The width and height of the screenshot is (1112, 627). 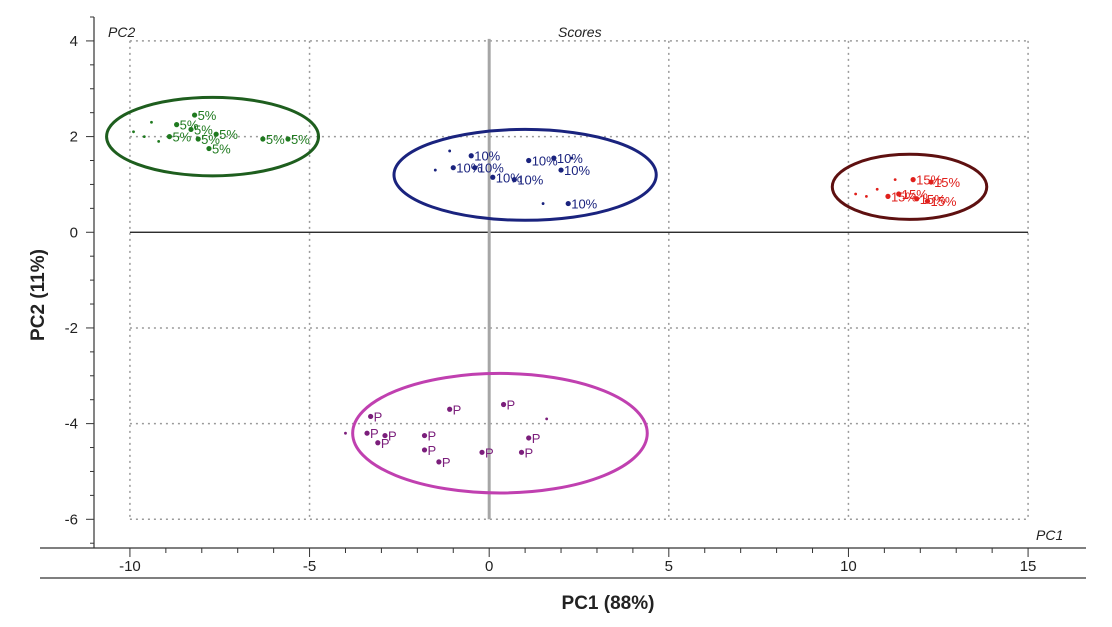 What do you see at coordinates (489, 566) in the screenshot?
I see `x-tick-label: 0` at bounding box center [489, 566].